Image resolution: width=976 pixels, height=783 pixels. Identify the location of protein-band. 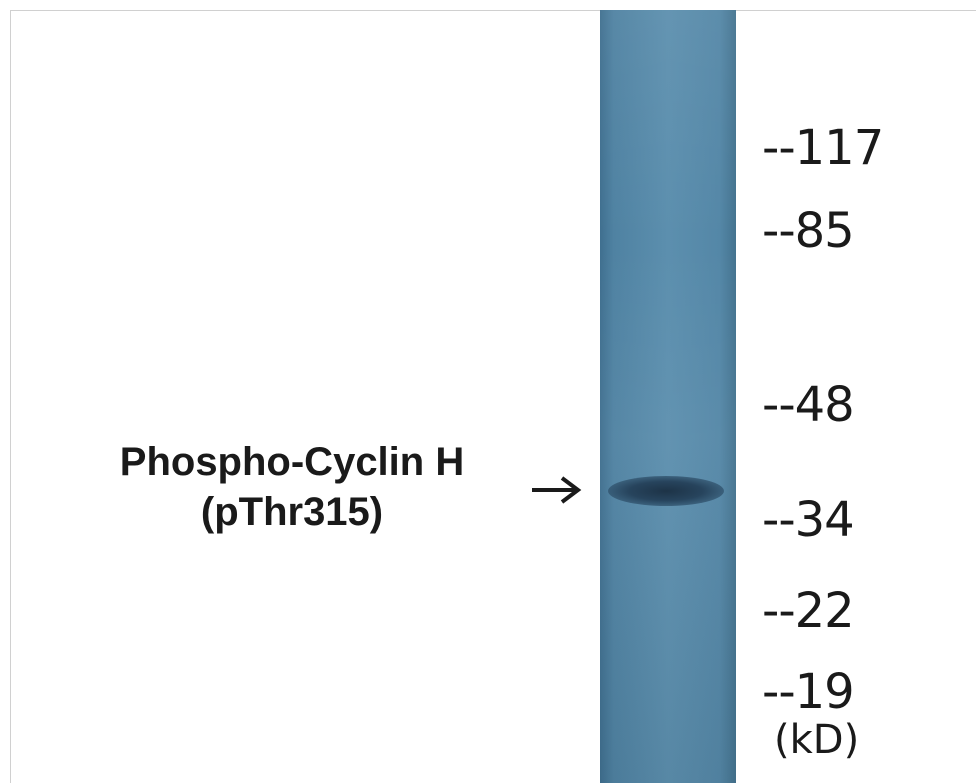
(666, 491).